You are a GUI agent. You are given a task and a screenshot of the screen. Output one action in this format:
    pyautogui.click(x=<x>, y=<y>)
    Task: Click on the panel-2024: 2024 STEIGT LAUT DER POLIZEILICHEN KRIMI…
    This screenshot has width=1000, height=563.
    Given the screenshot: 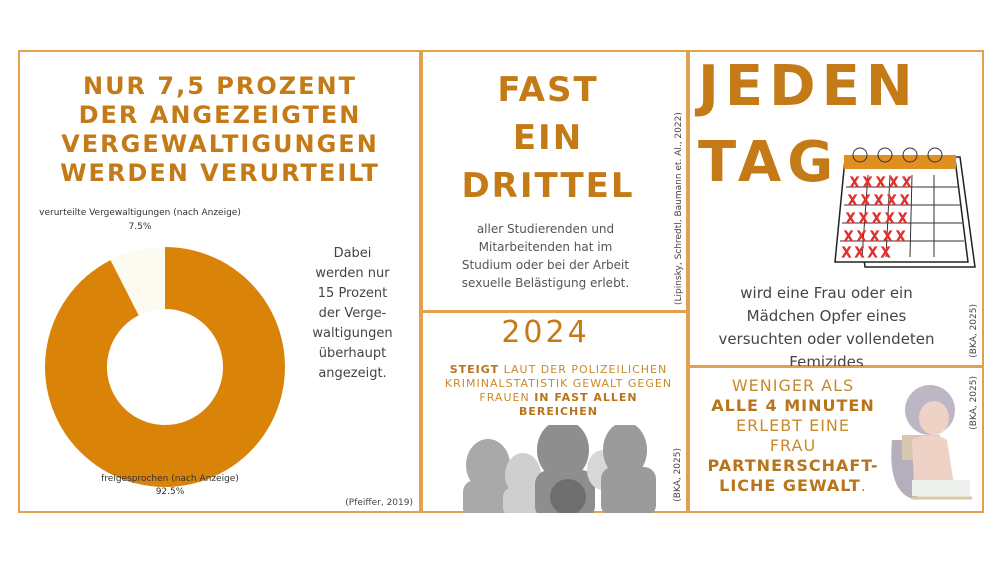 What is the action you would take?
    pyautogui.click(x=554, y=412)
    